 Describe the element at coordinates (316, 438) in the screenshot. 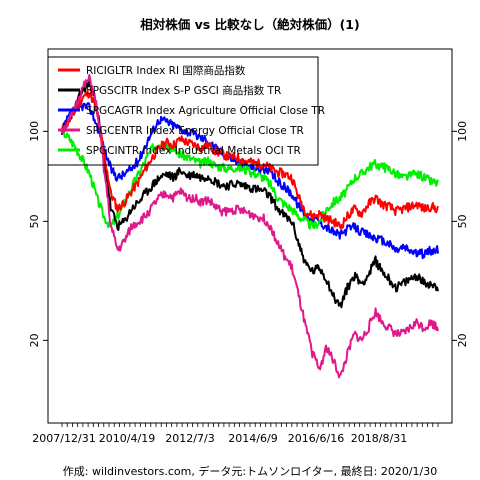

I see `x-tick-label: 2016/6/16` at that location.